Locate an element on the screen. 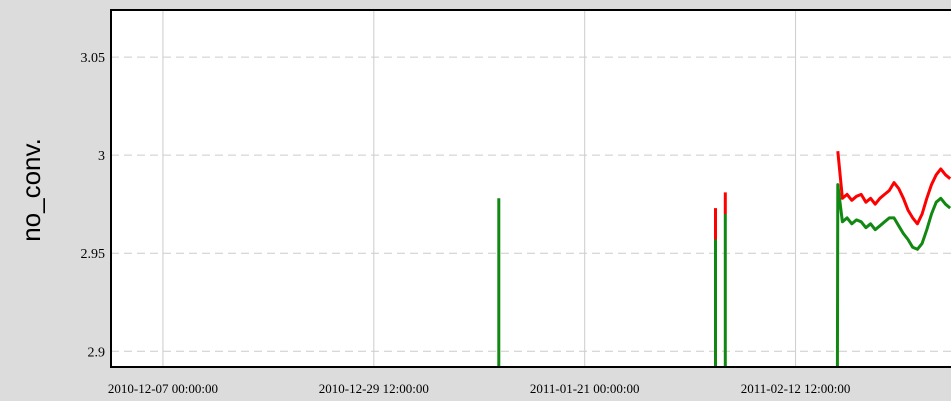  x-tick-label: 2011-02-12 12:00:00 is located at coordinates (796, 388).